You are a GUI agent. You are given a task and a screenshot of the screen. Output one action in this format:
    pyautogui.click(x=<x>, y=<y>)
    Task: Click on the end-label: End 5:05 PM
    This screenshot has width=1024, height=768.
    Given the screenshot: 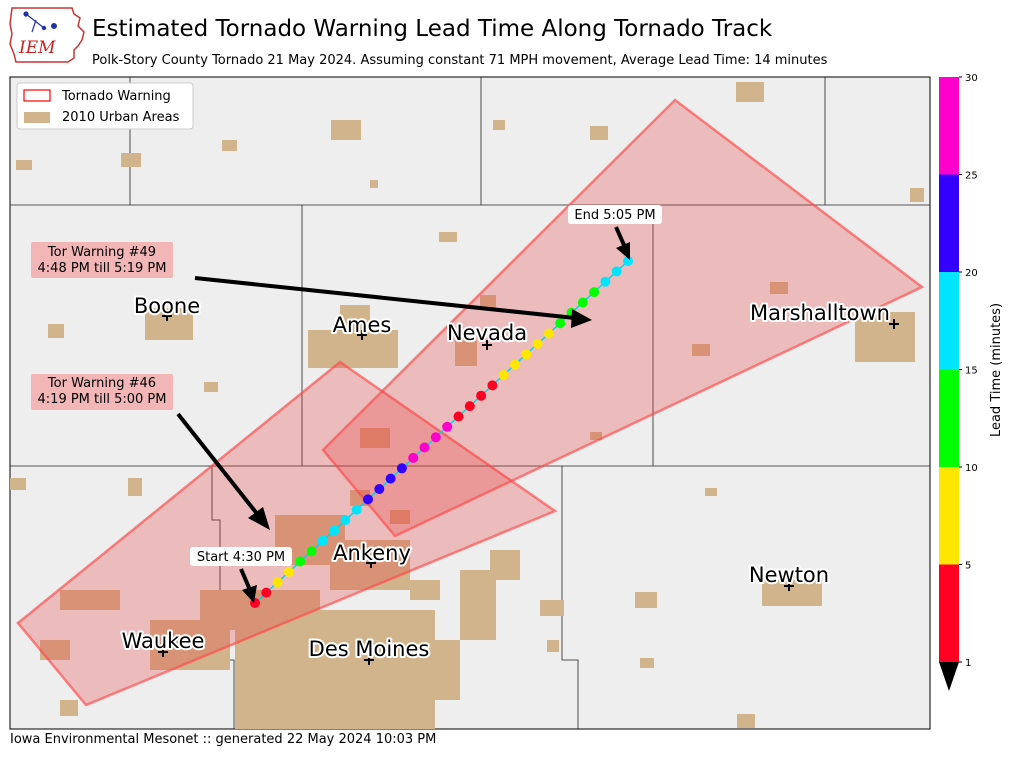 What is the action you would take?
    pyautogui.click(x=614, y=215)
    